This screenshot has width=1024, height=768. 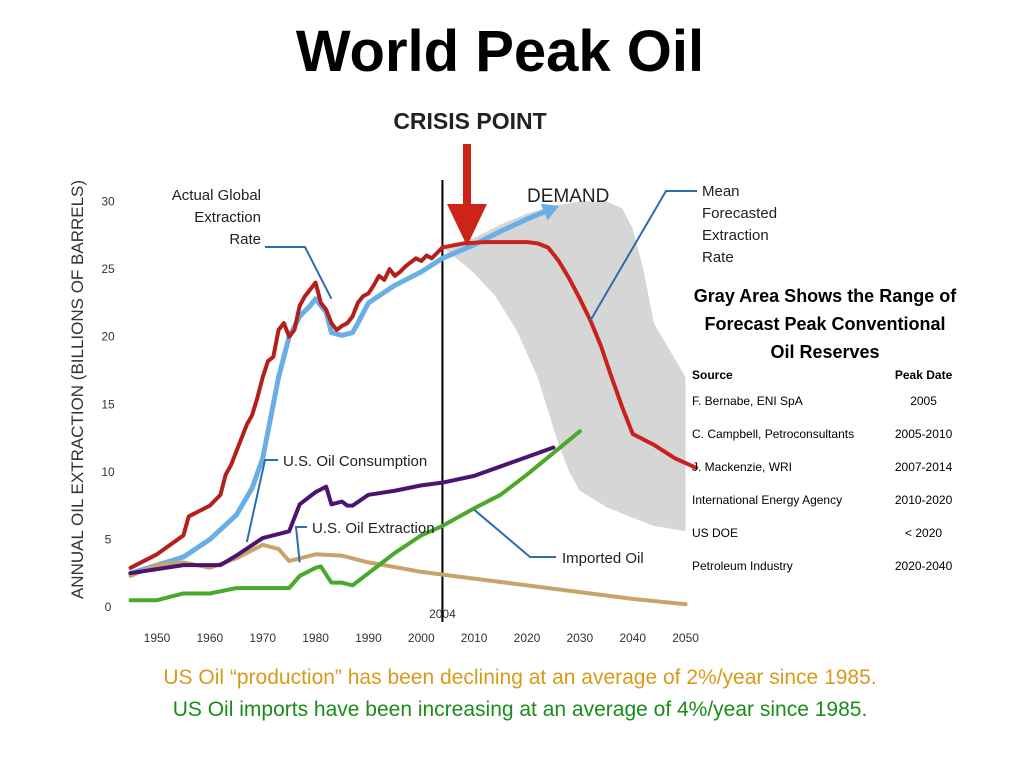 What do you see at coordinates (825, 565) in the screenshot?
I see `table-row: Petroleum Industry 2020-2040` at bounding box center [825, 565].